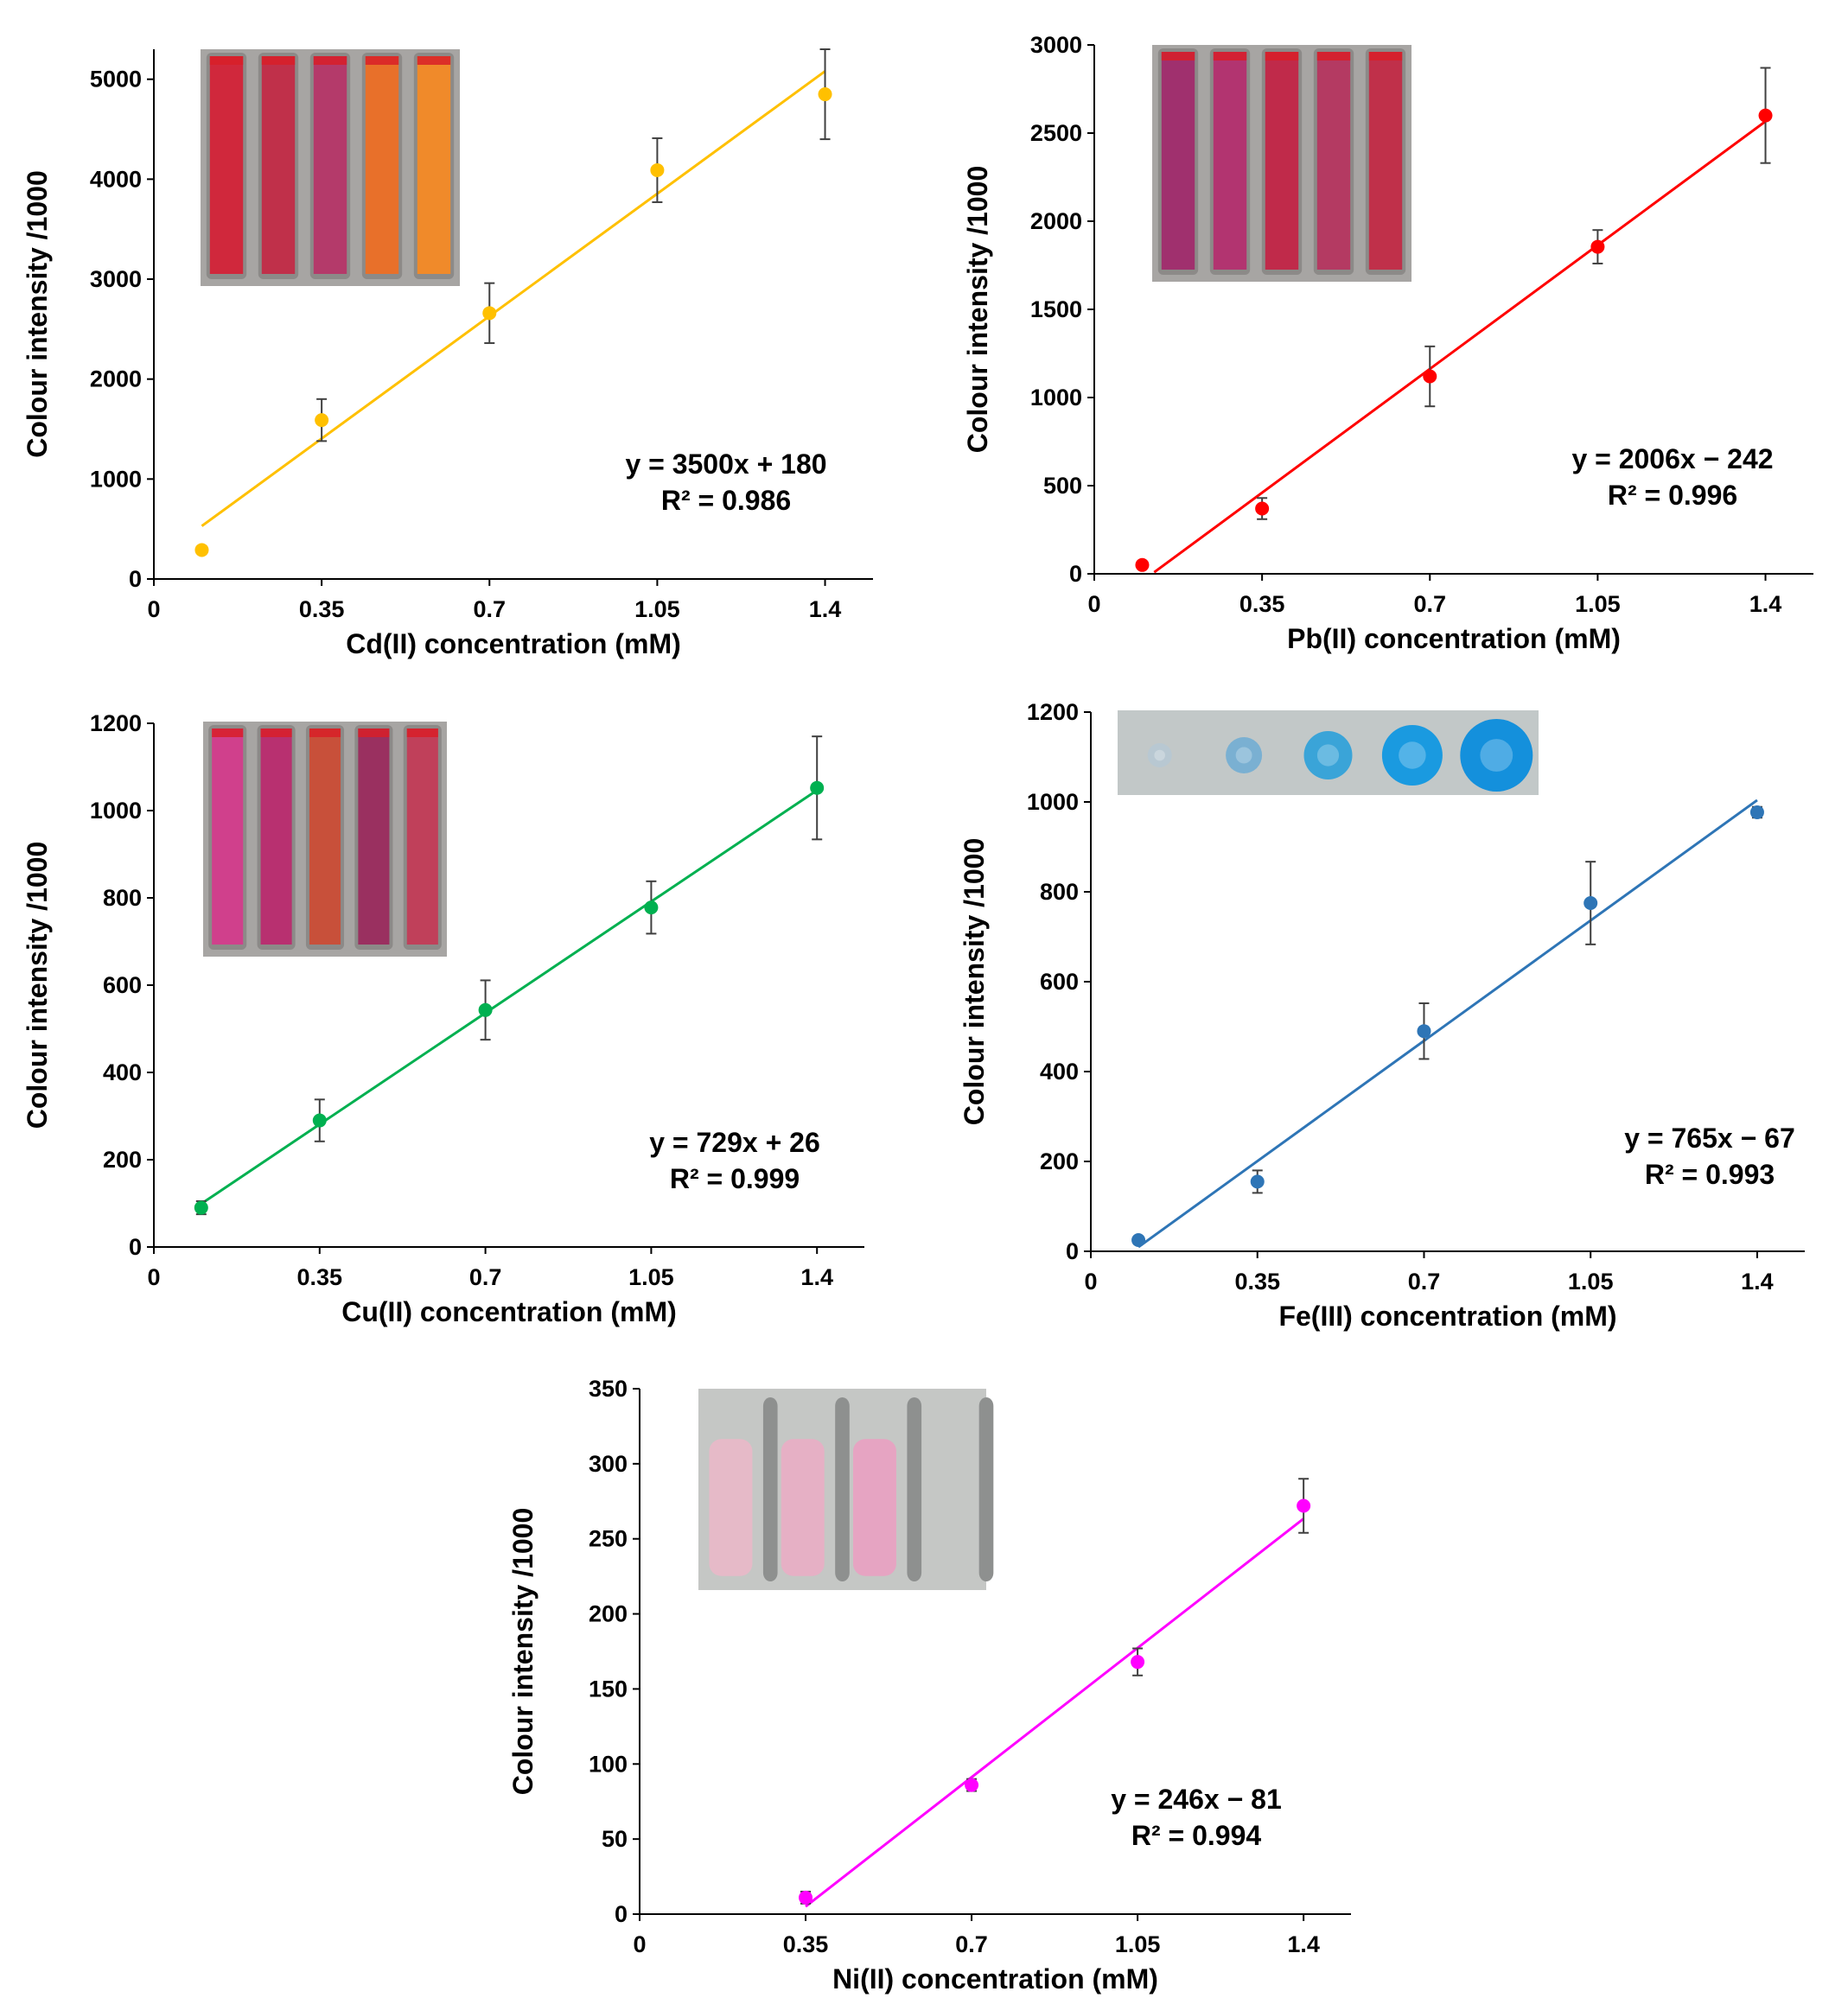 This screenshot has width=1848, height=2004. What do you see at coordinates (1710, 1174) in the screenshot?
I see `r-squared: R² = 0.993` at bounding box center [1710, 1174].